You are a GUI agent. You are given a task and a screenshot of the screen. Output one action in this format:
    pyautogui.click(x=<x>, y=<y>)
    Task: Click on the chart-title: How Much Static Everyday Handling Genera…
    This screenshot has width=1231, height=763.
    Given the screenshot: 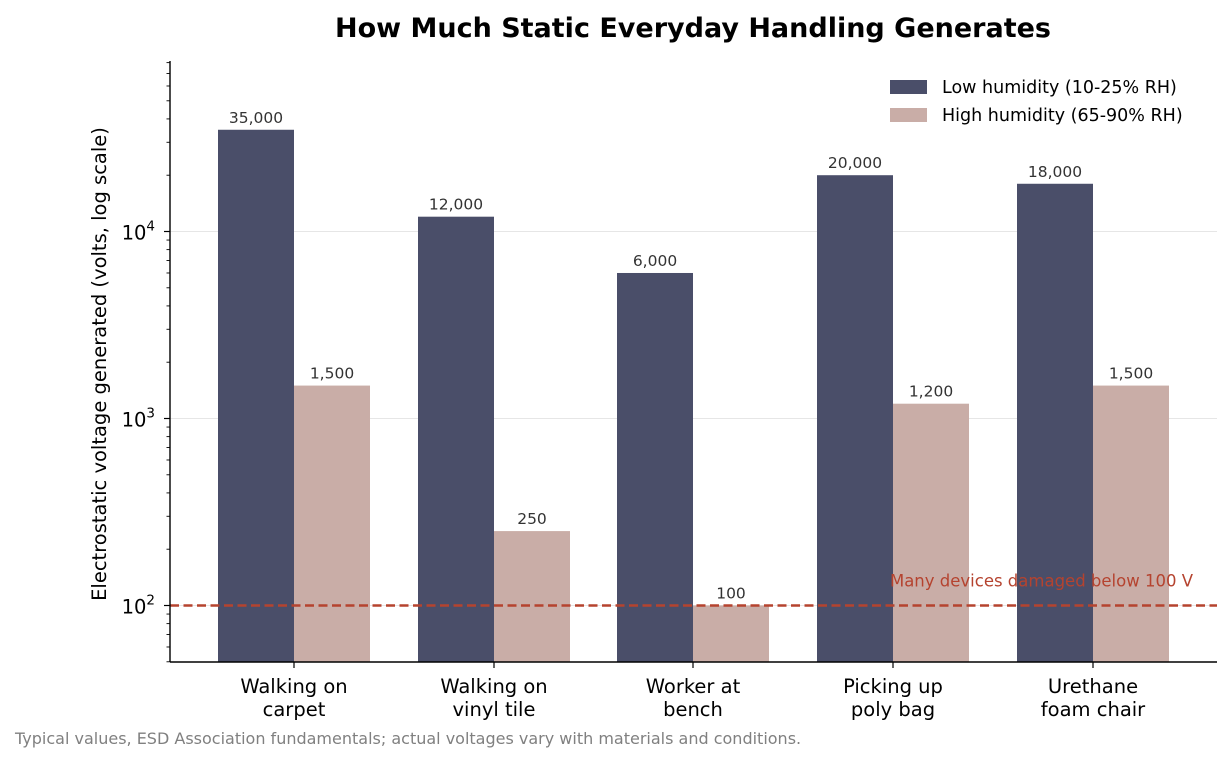 What is the action you would take?
    pyautogui.click(x=693, y=28)
    